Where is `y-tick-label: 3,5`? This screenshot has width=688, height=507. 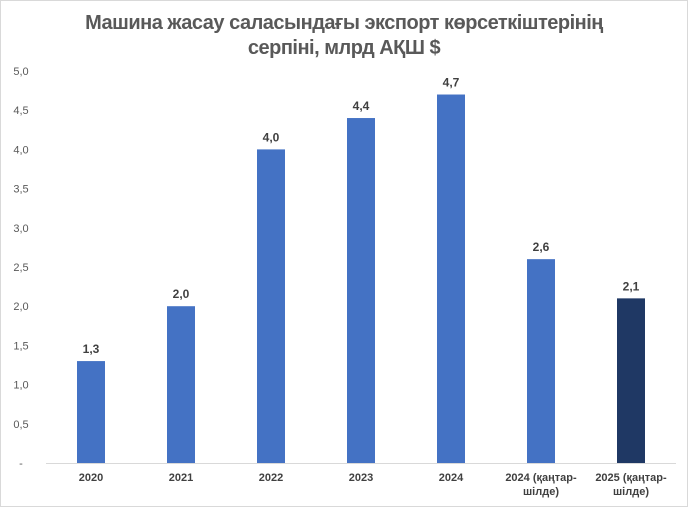 y-tick-label: 3,5 is located at coordinates (20, 190).